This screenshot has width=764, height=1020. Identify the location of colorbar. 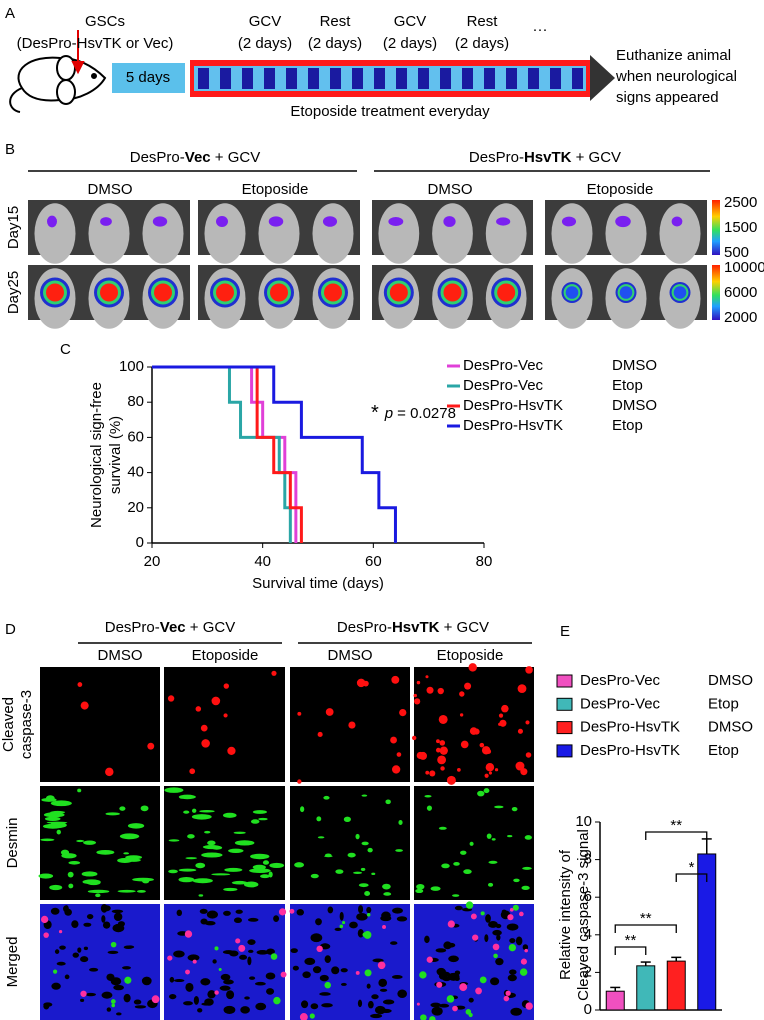
(716, 292).